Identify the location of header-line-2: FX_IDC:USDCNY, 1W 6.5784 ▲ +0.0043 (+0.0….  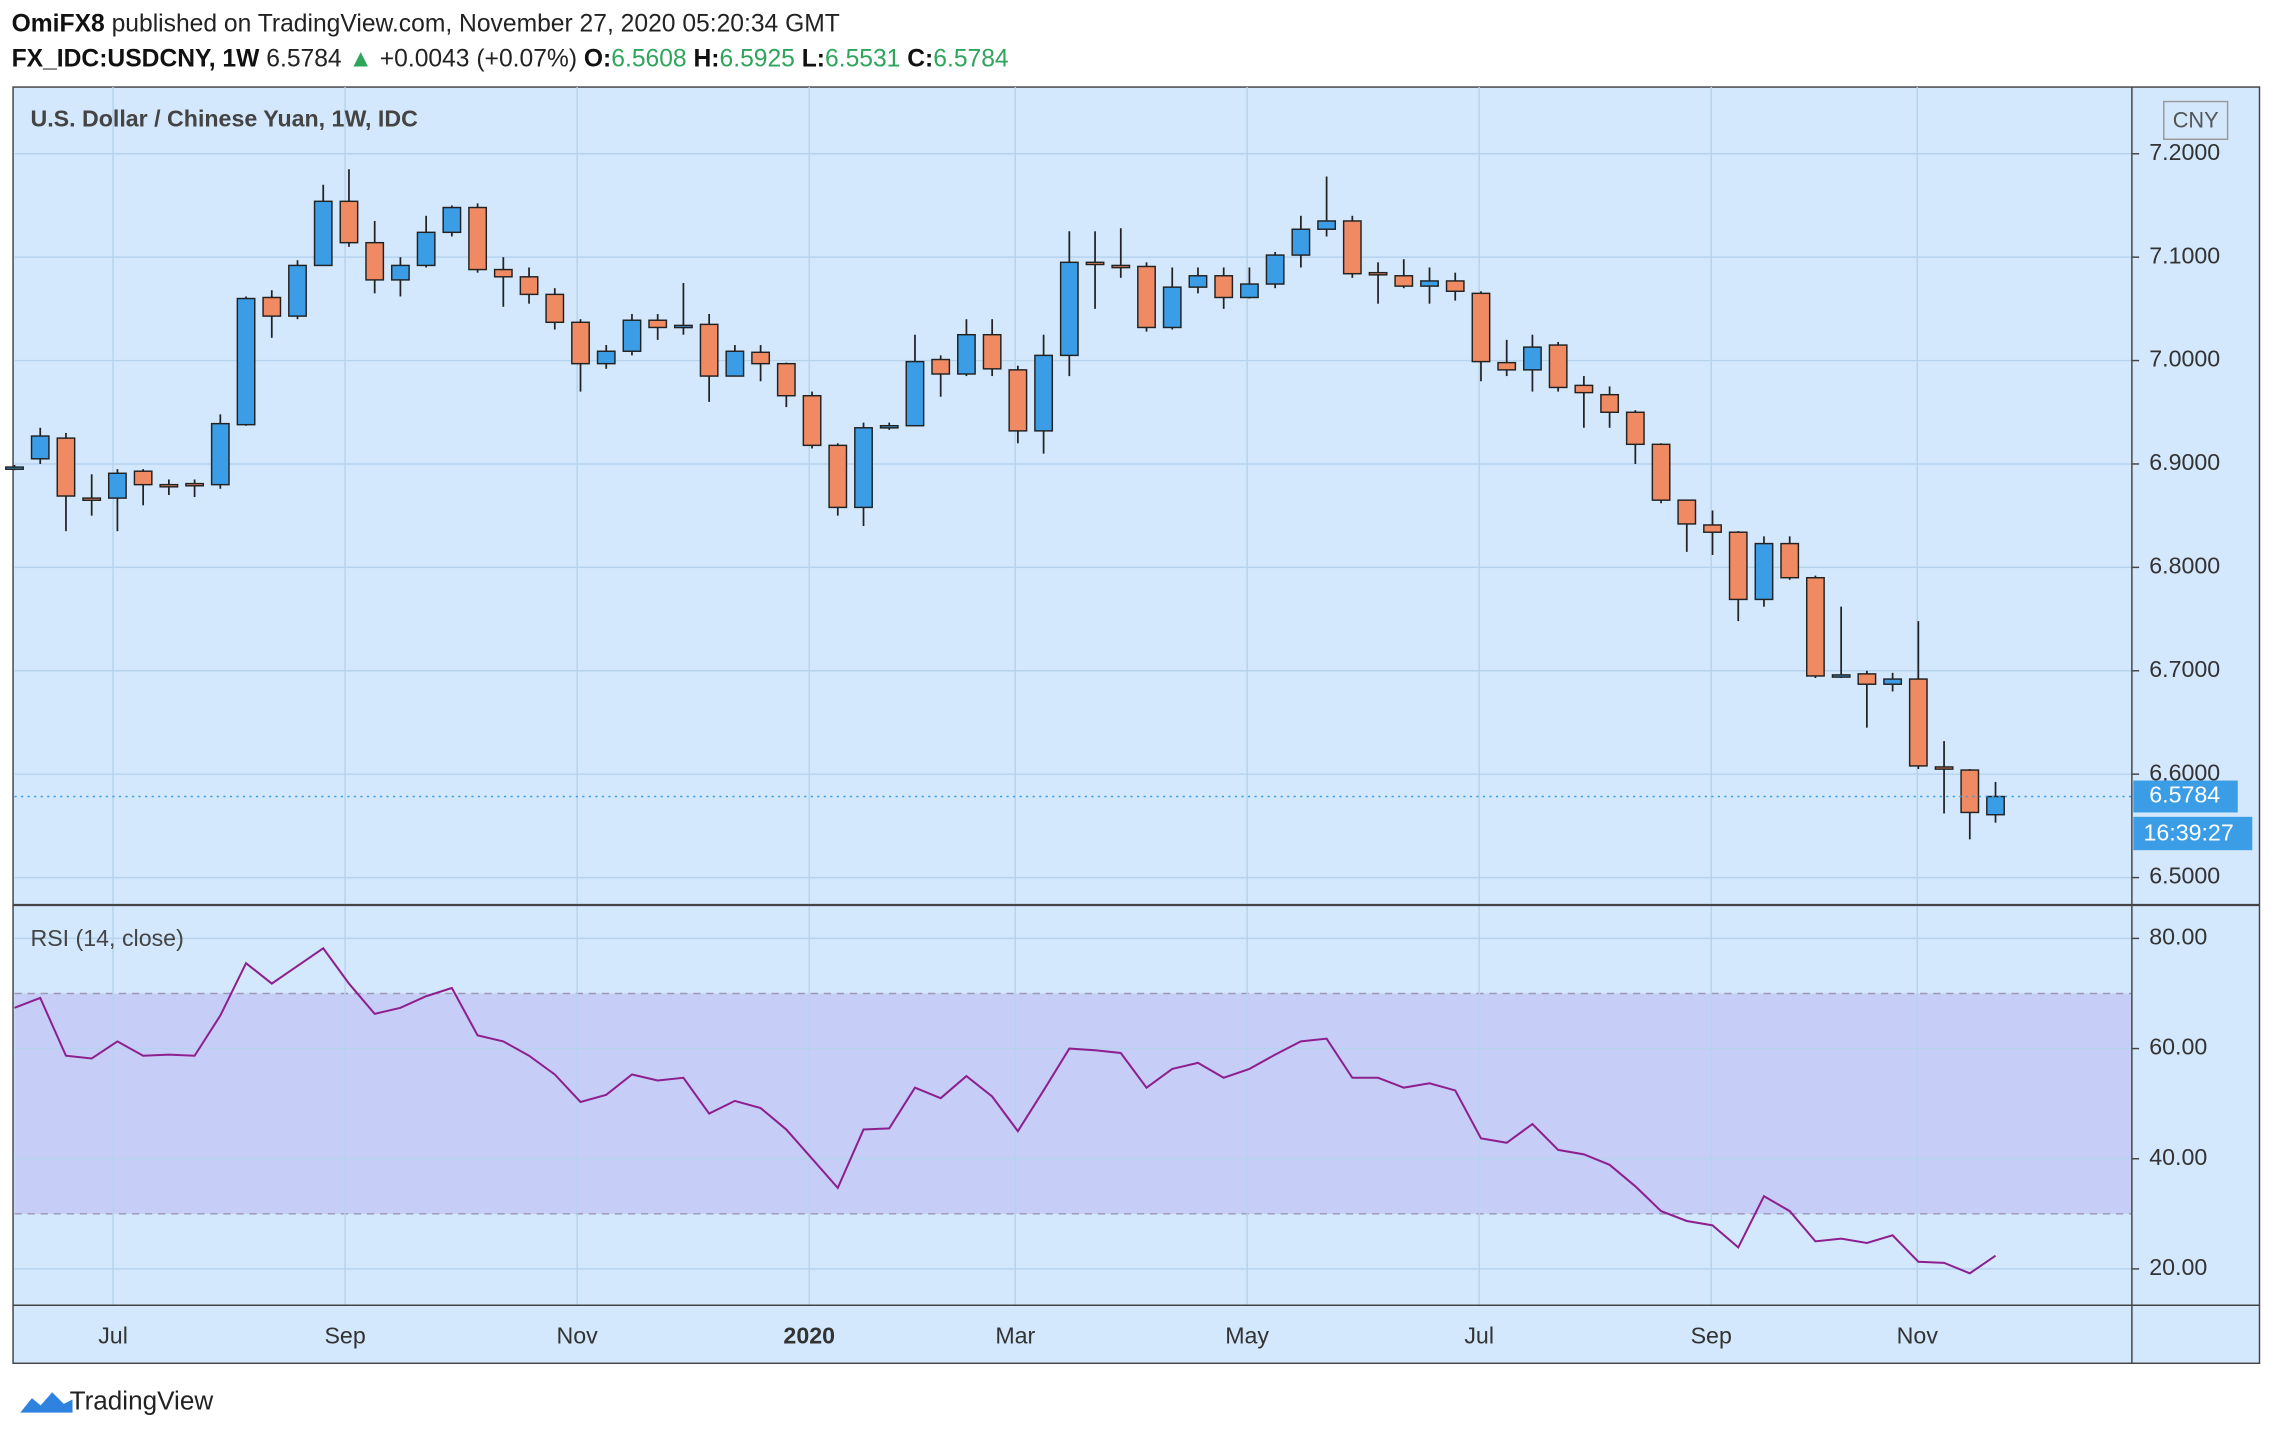
(510, 58).